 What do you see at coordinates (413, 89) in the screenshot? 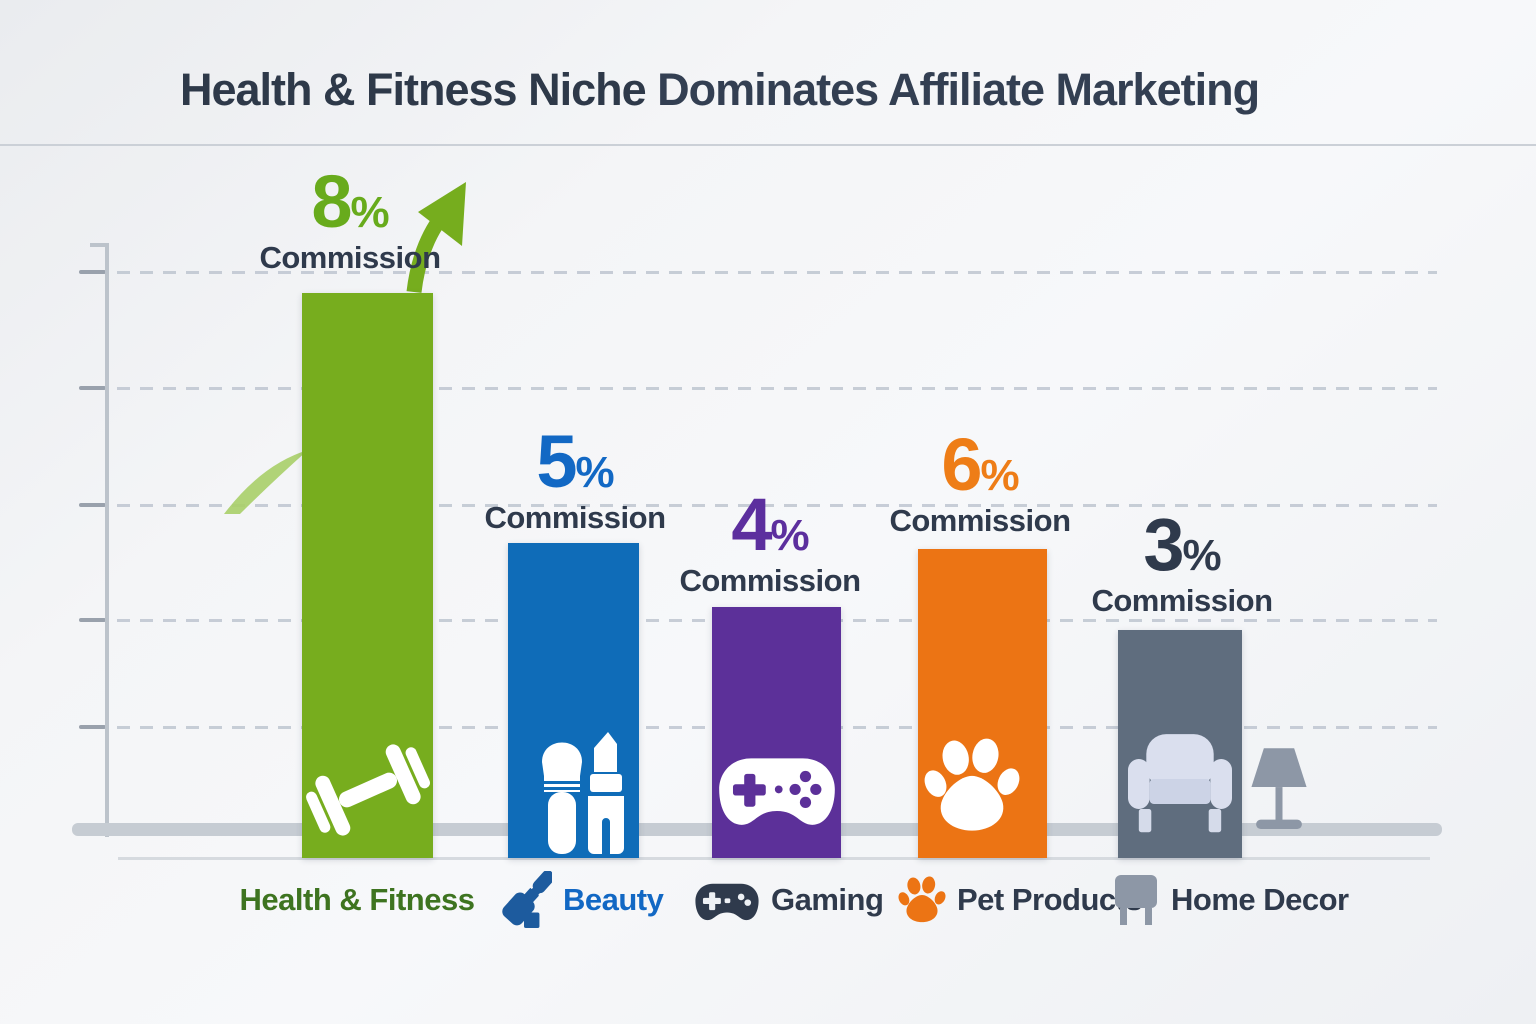
I see `title-highlight: Health & Fitness Niche` at bounding box center [413, 89].